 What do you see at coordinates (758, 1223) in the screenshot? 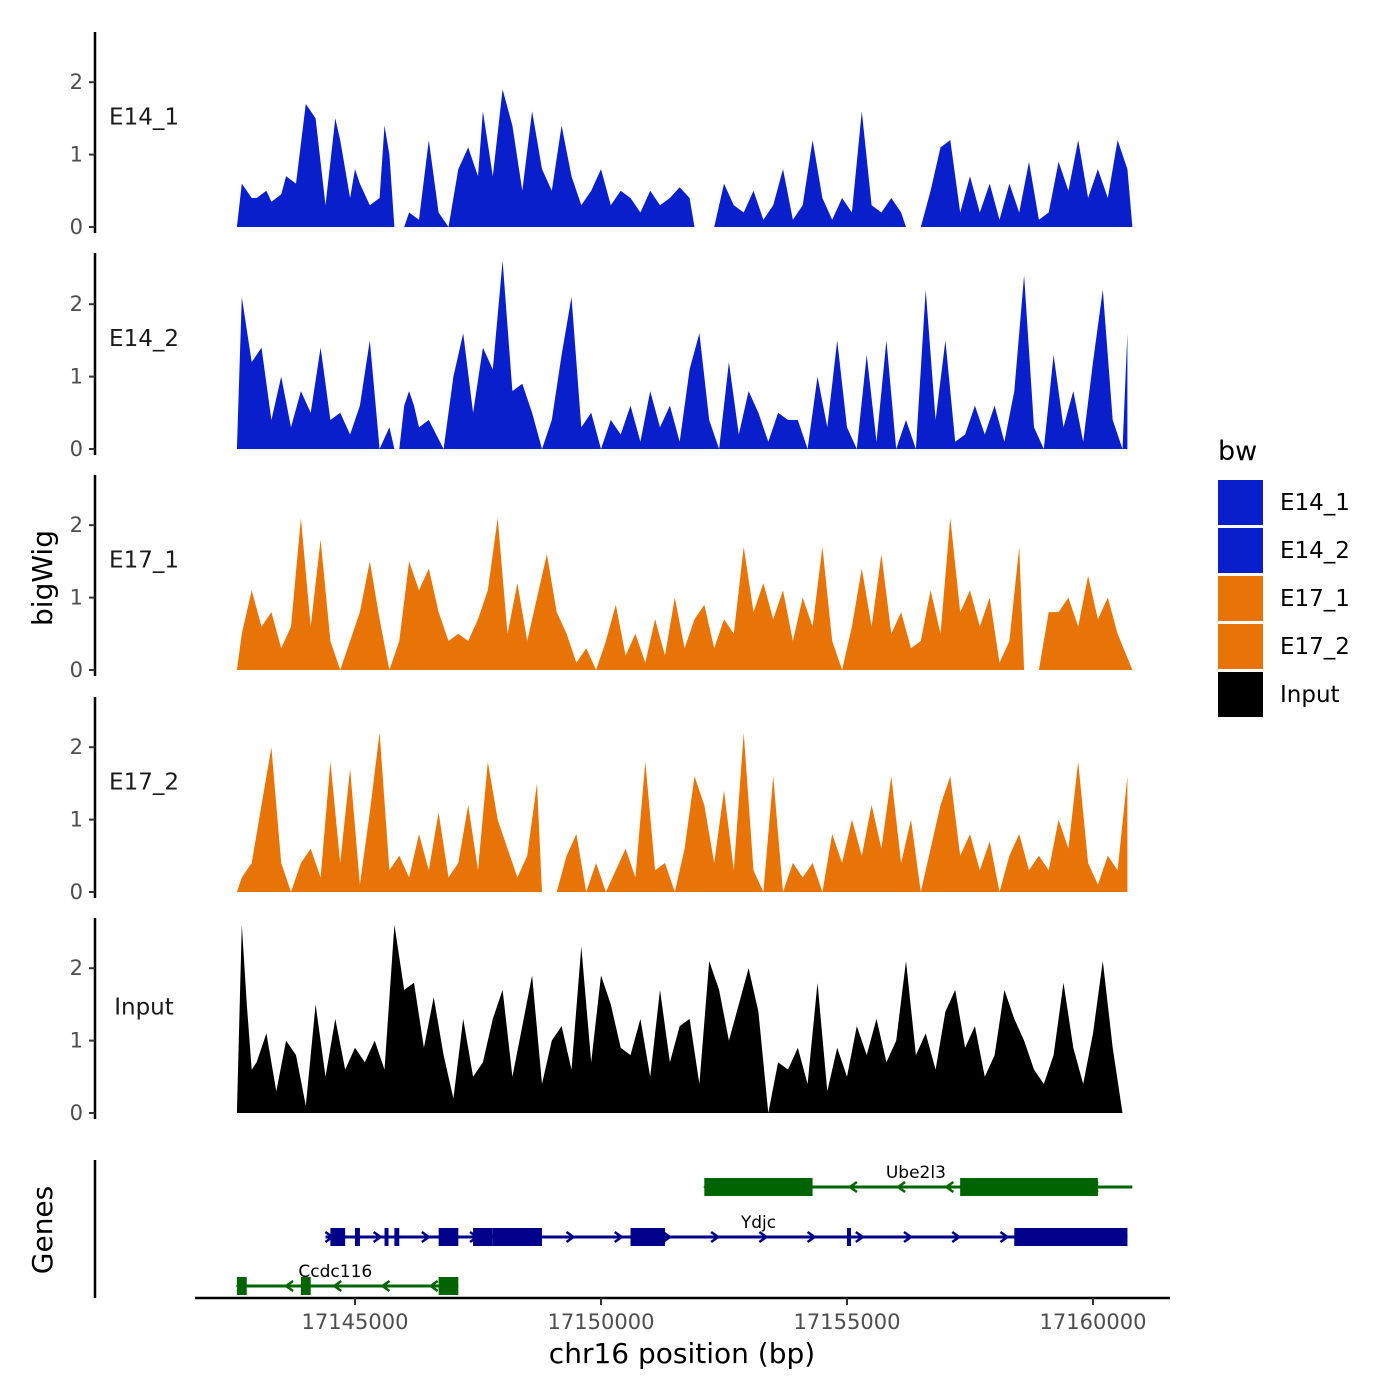
I see `gene-label-Ydjc: Ydjc` at bounding box center [758, 1223].